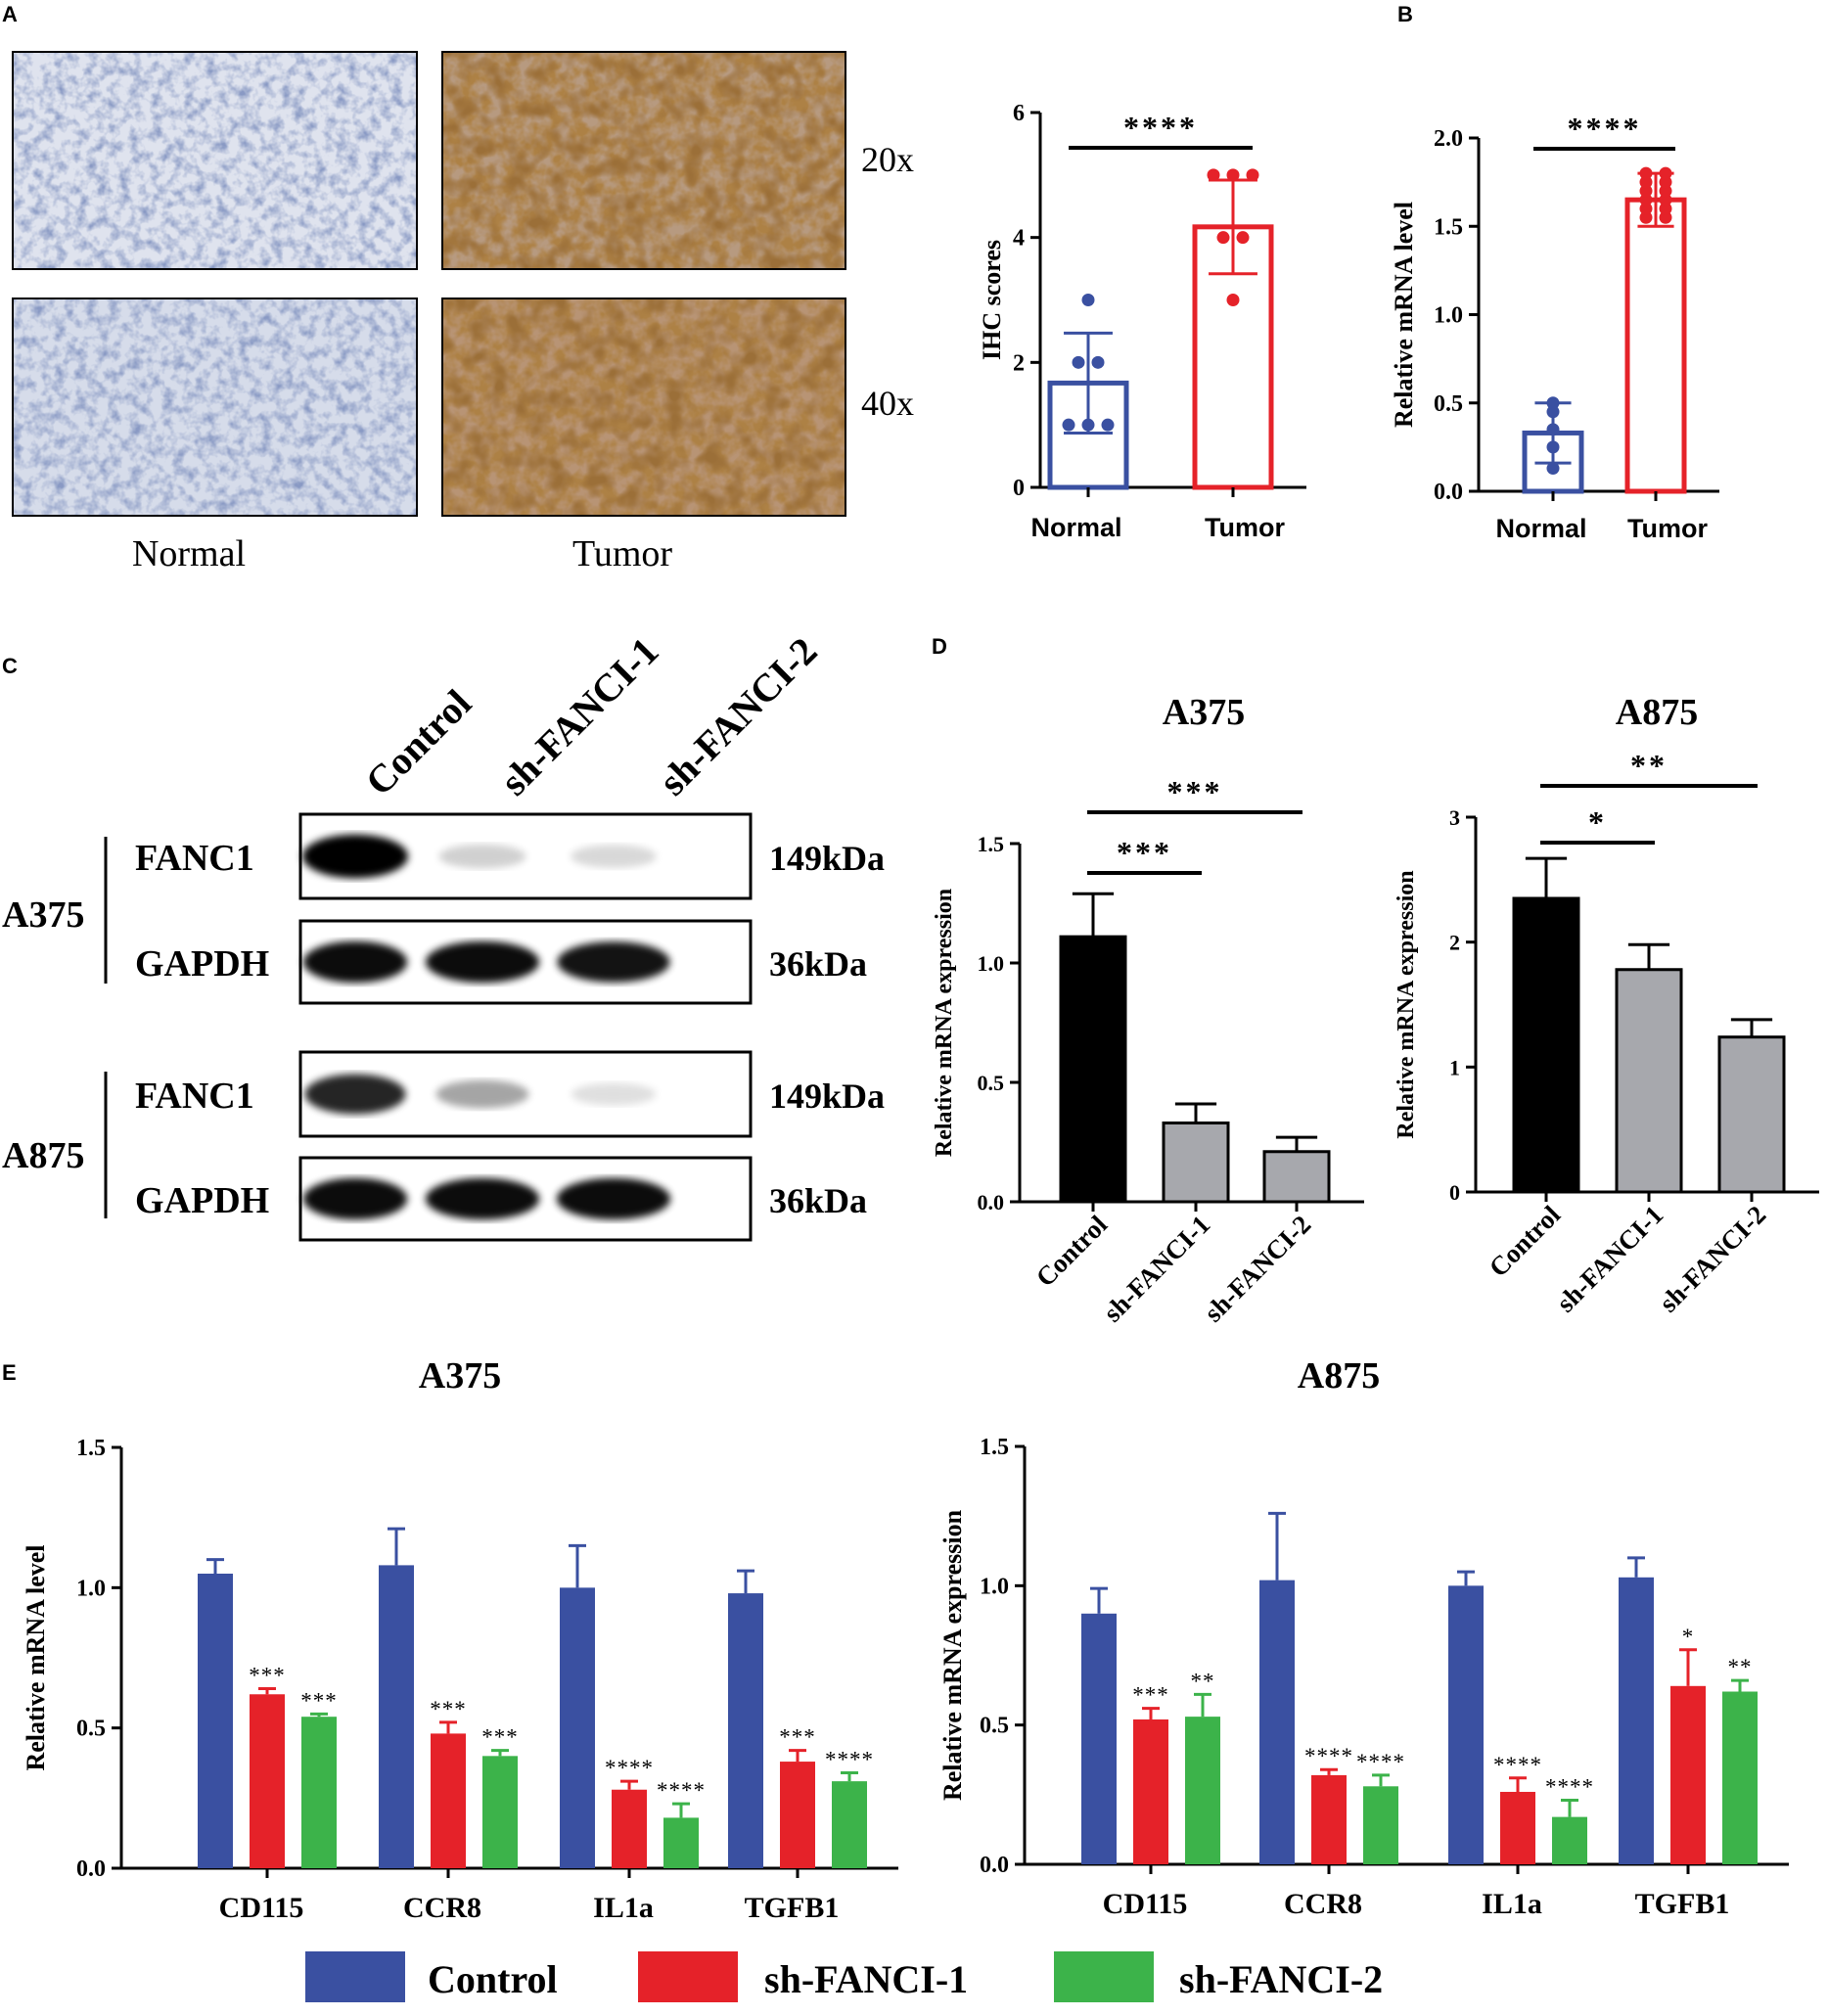  I want to click on x-tick-label: IL1a, so click(1512, 1904).